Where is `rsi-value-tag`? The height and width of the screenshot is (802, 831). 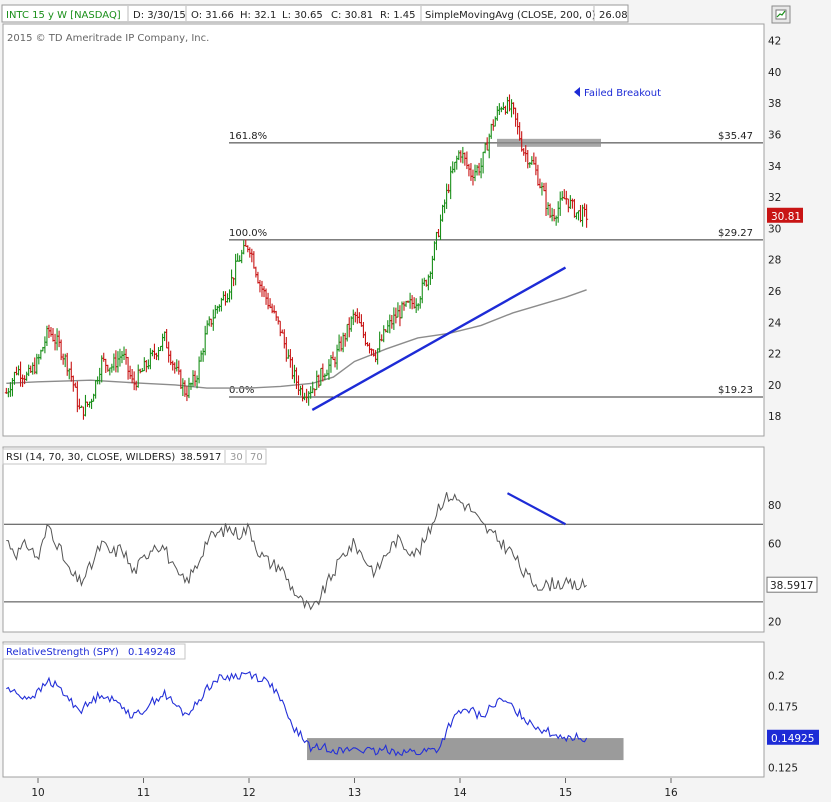
rsi-value-tag is located at coordinates (792, 584).